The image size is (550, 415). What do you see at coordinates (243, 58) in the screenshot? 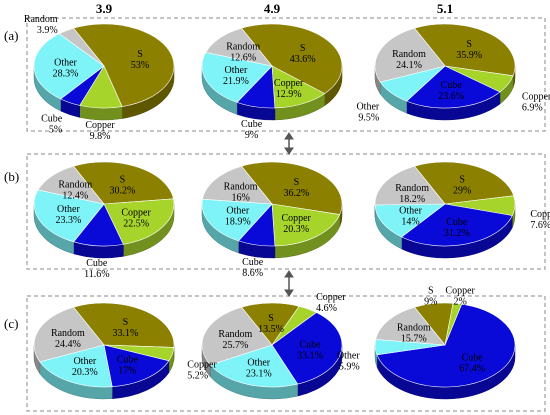
I see `slice-percent-label: 12.6%` at bounding box center [243, 58].